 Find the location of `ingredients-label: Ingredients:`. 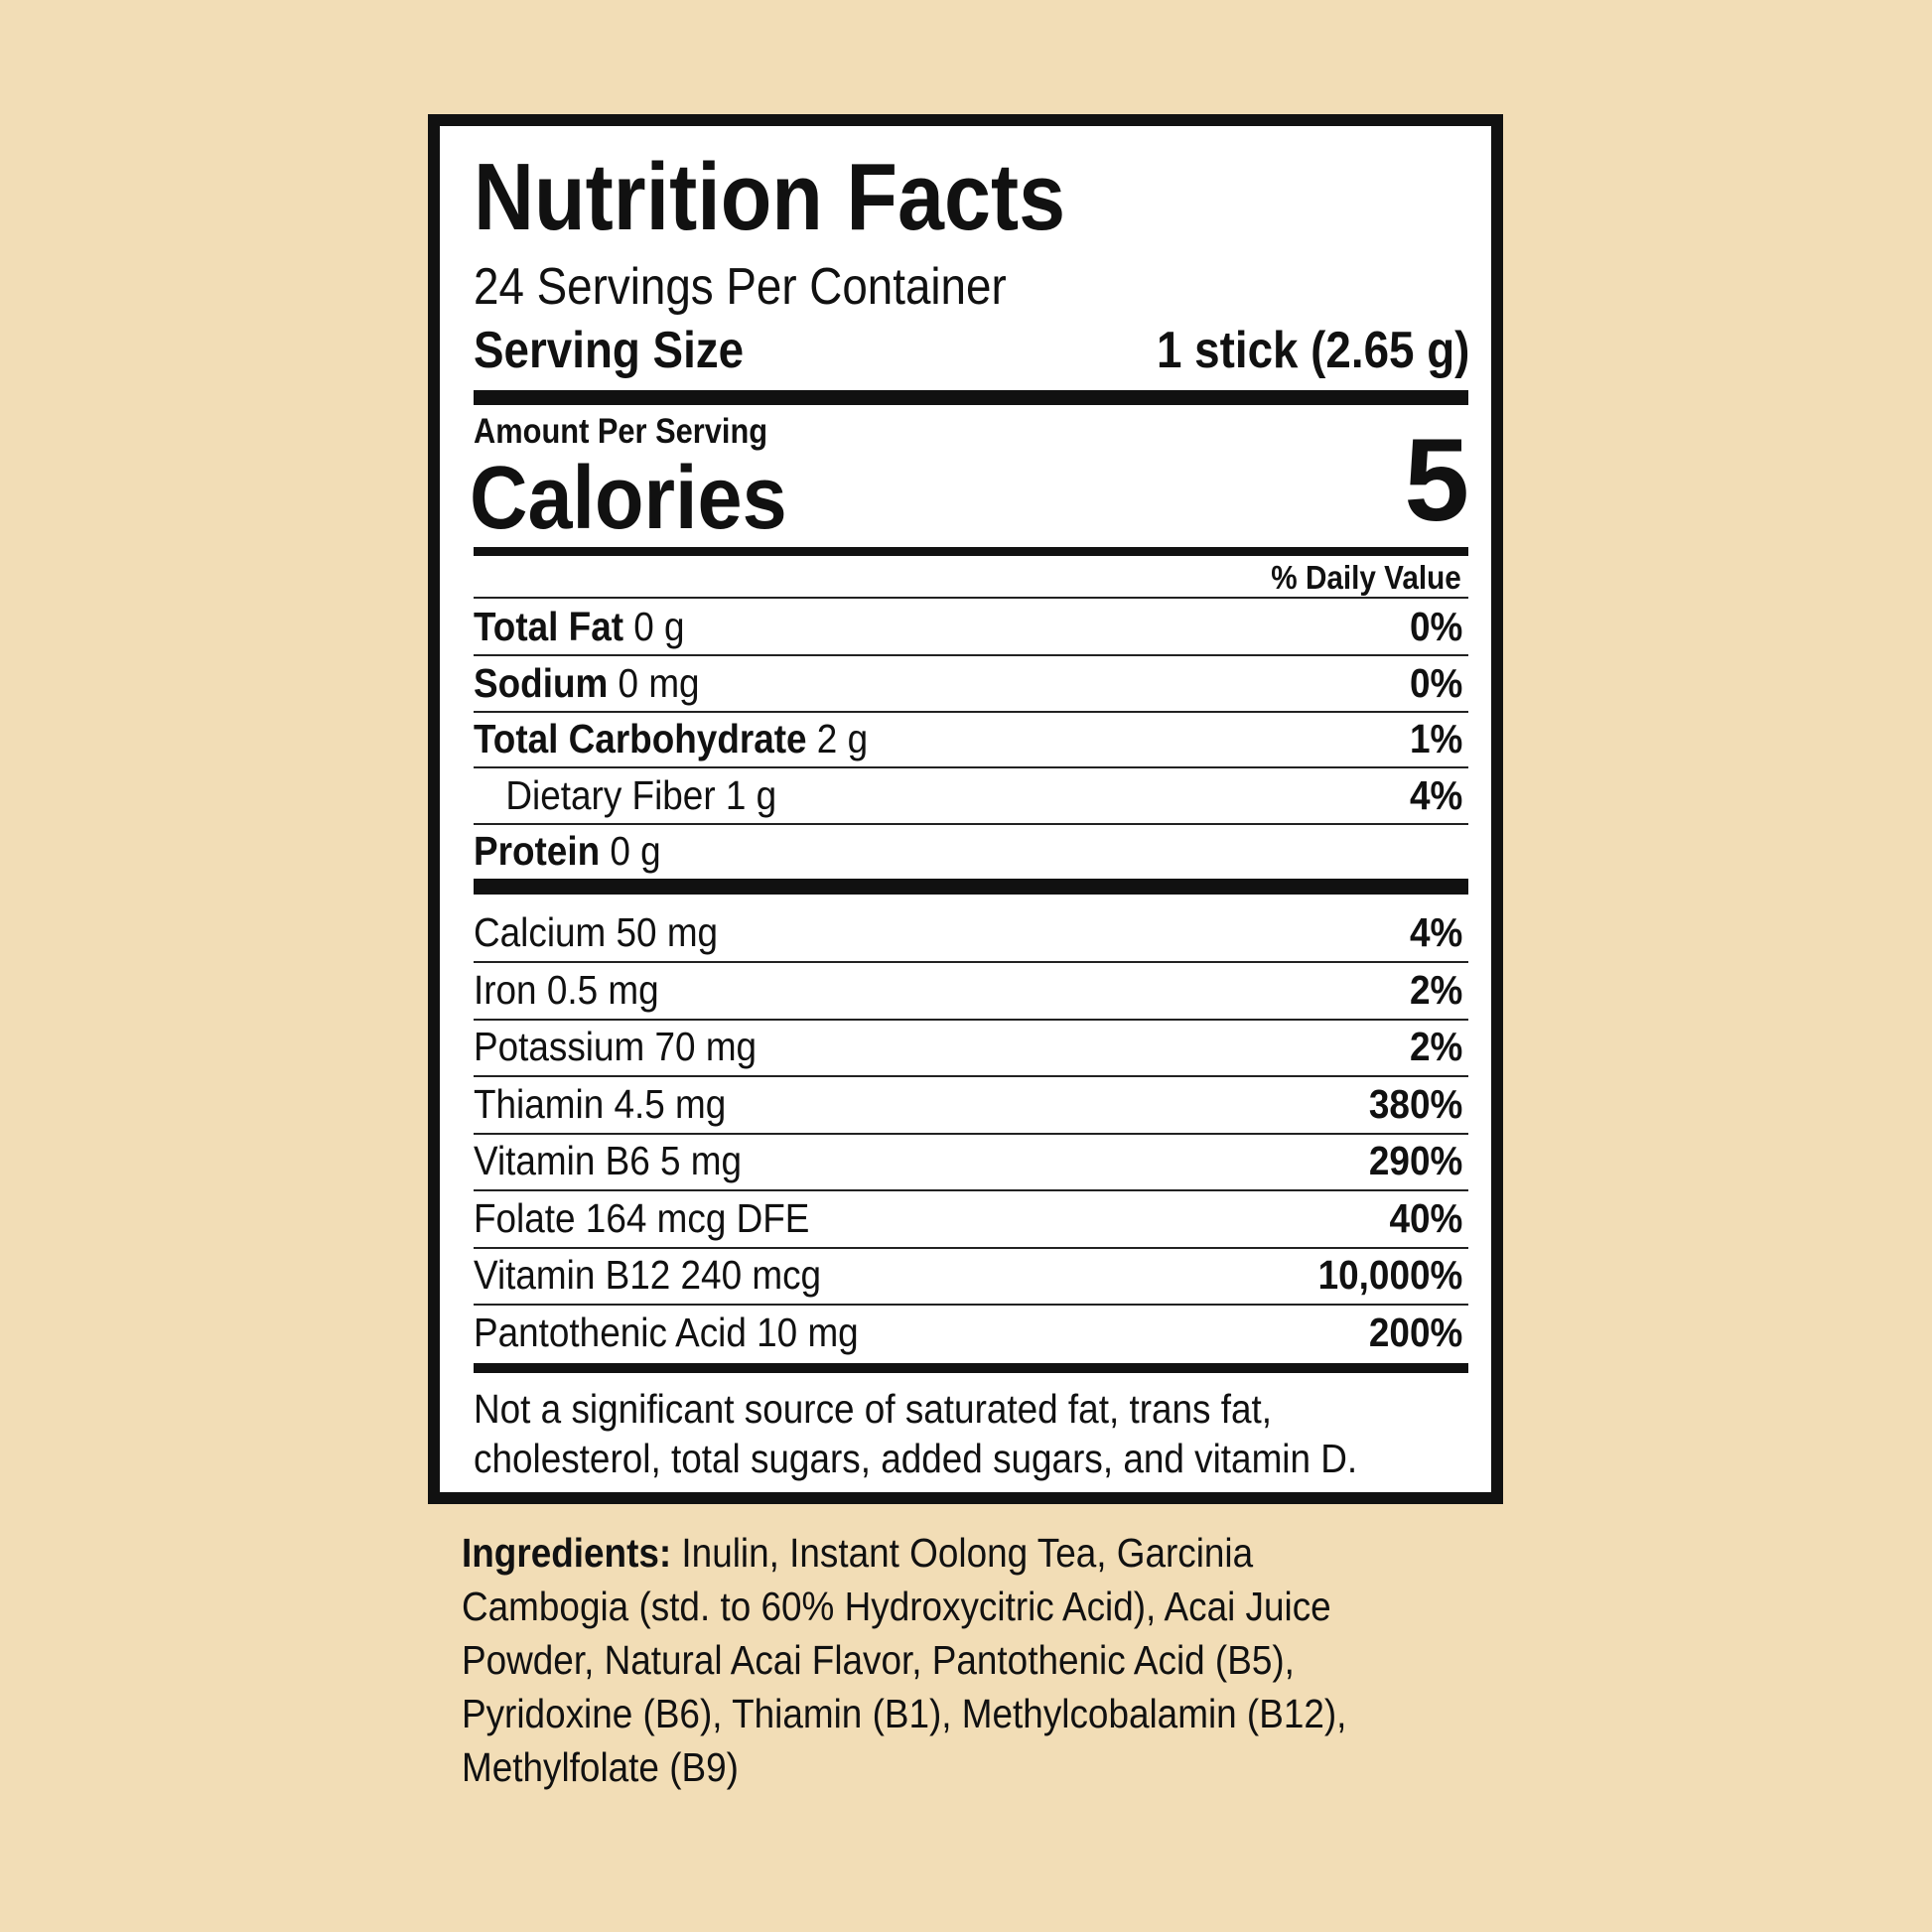

ingredients-label: Ingredients: is located at coordinates (567, 1553).